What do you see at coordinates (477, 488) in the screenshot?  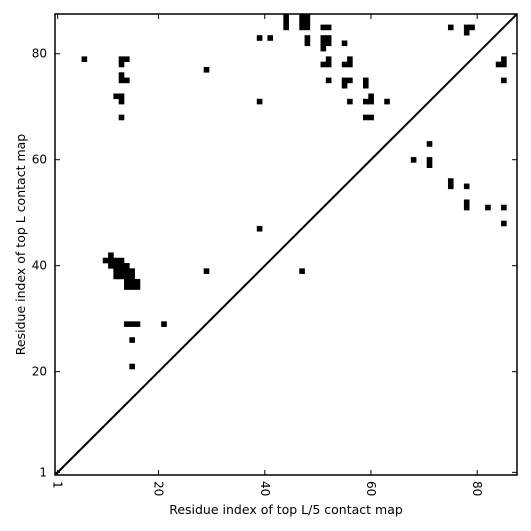 I see `x-tick-label: 80` at bounding box center [477, 488].